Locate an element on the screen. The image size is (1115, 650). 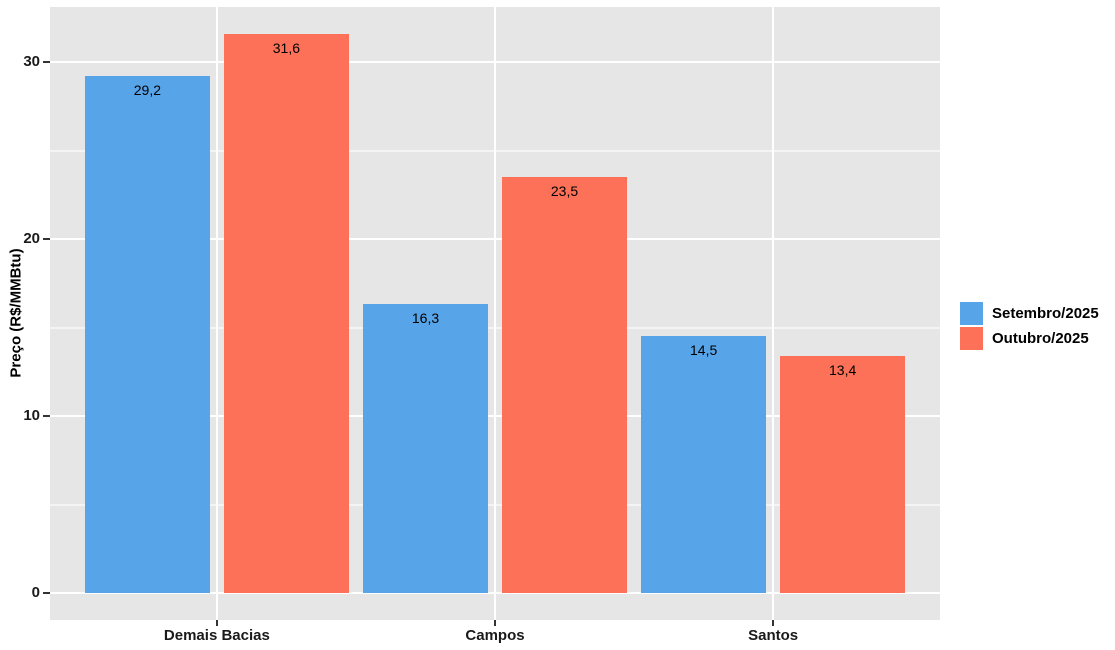
bar-outubro-2025-santos is located at coordinates (843, 474).